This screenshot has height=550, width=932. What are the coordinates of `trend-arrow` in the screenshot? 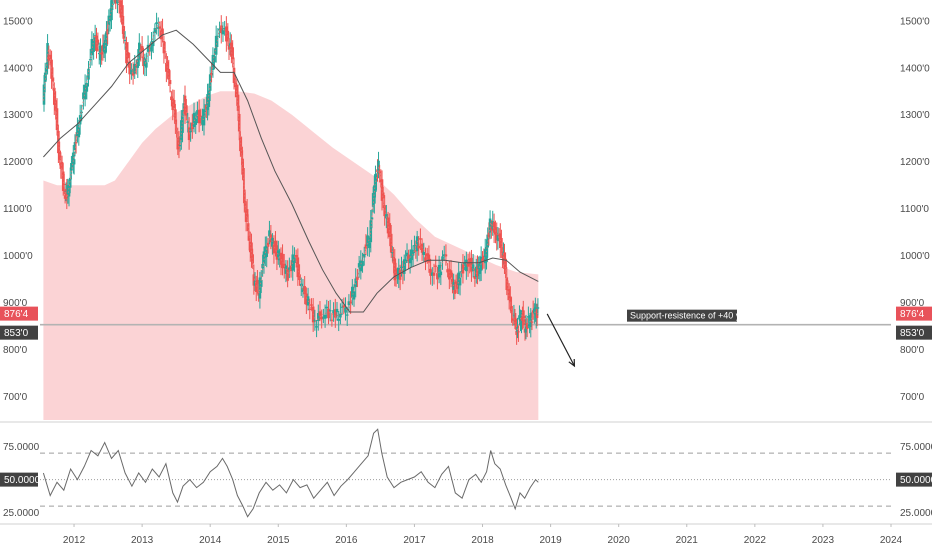 It's located at (560, 340).